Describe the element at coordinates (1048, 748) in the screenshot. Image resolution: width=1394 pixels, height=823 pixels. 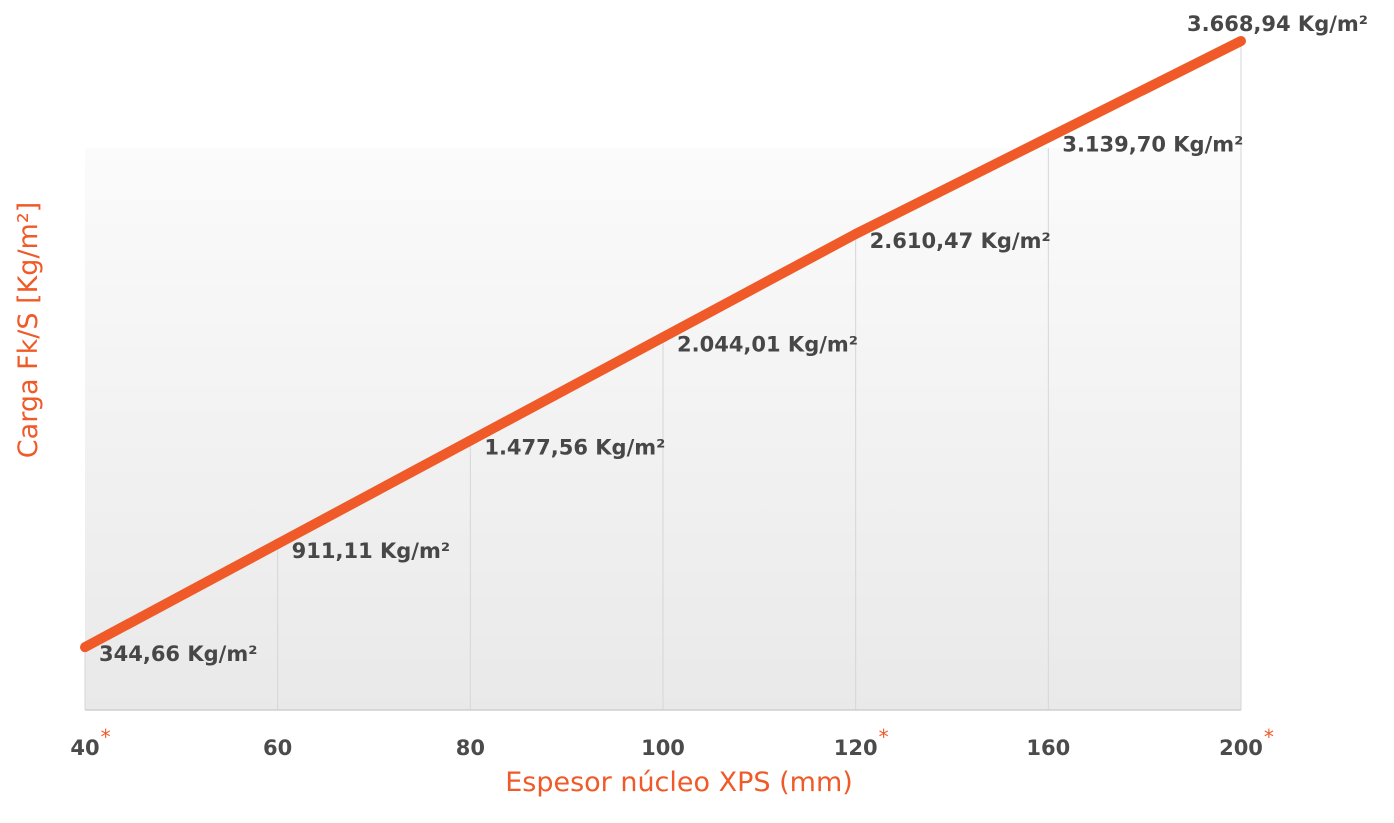
I see `x-tick-label: 160` at that location.